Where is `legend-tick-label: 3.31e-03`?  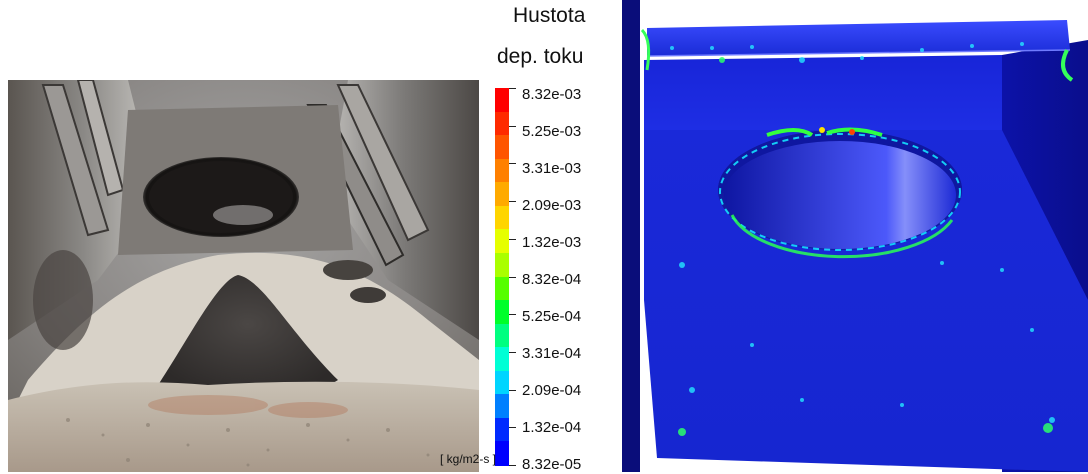
legend-tick-label: 3.31e-03 is located at coordinates (552, 168).